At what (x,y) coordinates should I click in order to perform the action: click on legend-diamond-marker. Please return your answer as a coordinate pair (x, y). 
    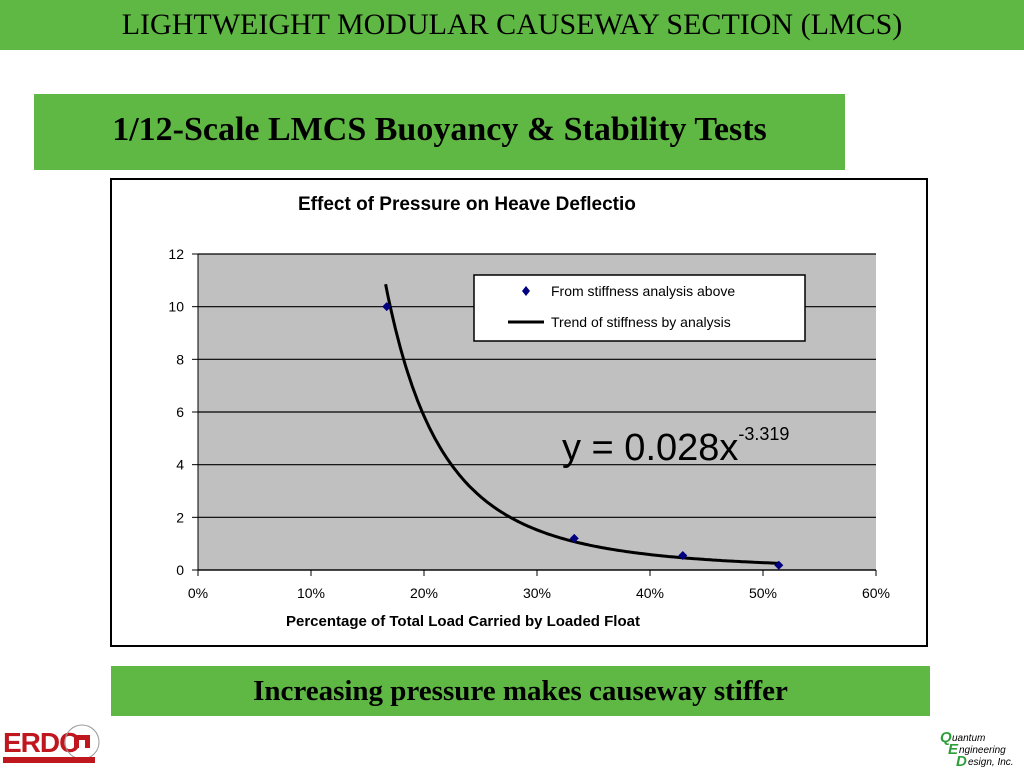
    Looking at the image, I should click on (526, 291).